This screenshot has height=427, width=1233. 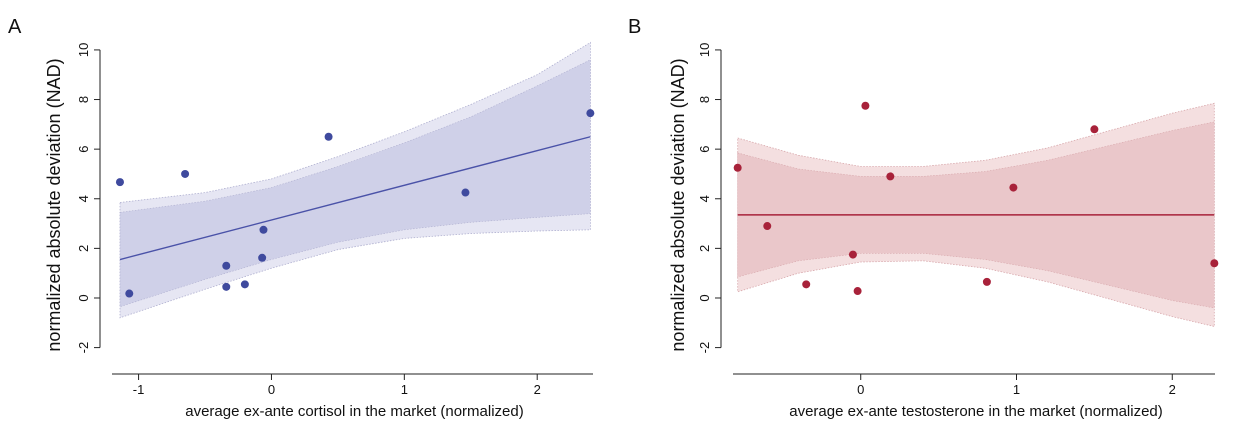 What do you see at coordinates (634, 27) in the screenshot?
I see `panel-label: B` at bounding box center [634, 27].